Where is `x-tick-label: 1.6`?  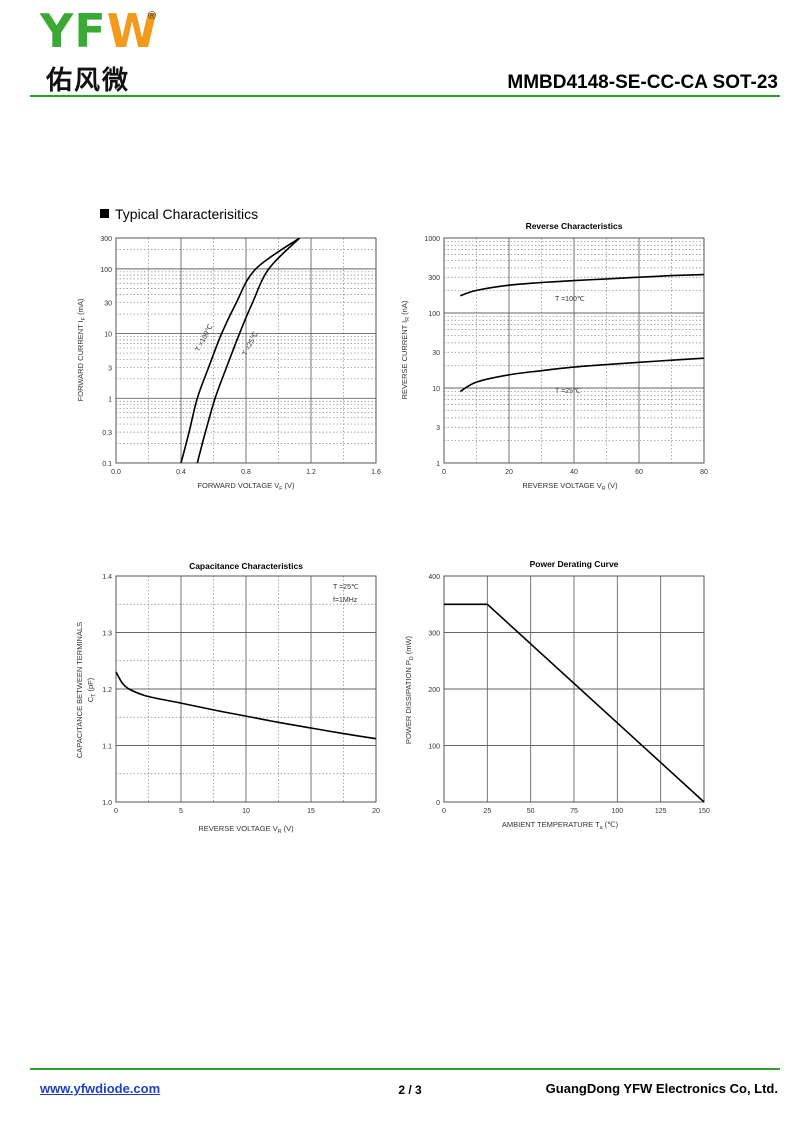 x-tick-label: 1.6 is located at coordinates (376, 472).